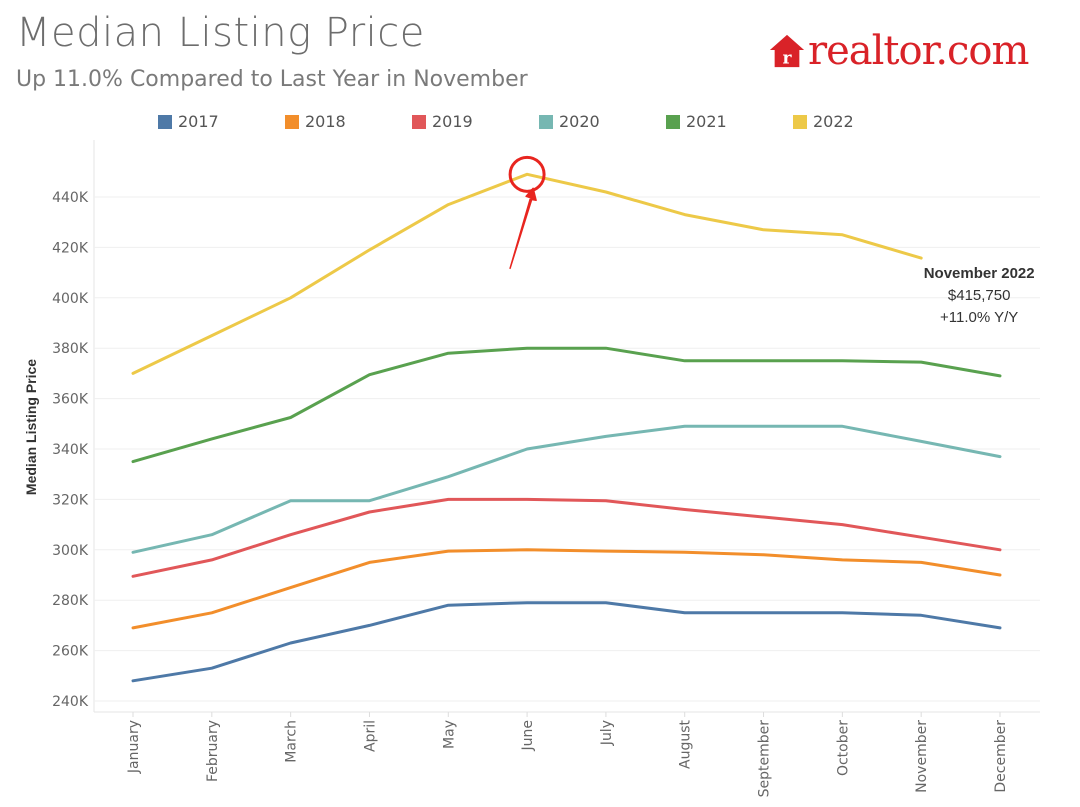 The height and width of the screenshot is (807, 1080). What do you see at coordinates (979, 295) in the screenshot?
I see `annotation-line: $415,750` at bounding box center [979, 295].